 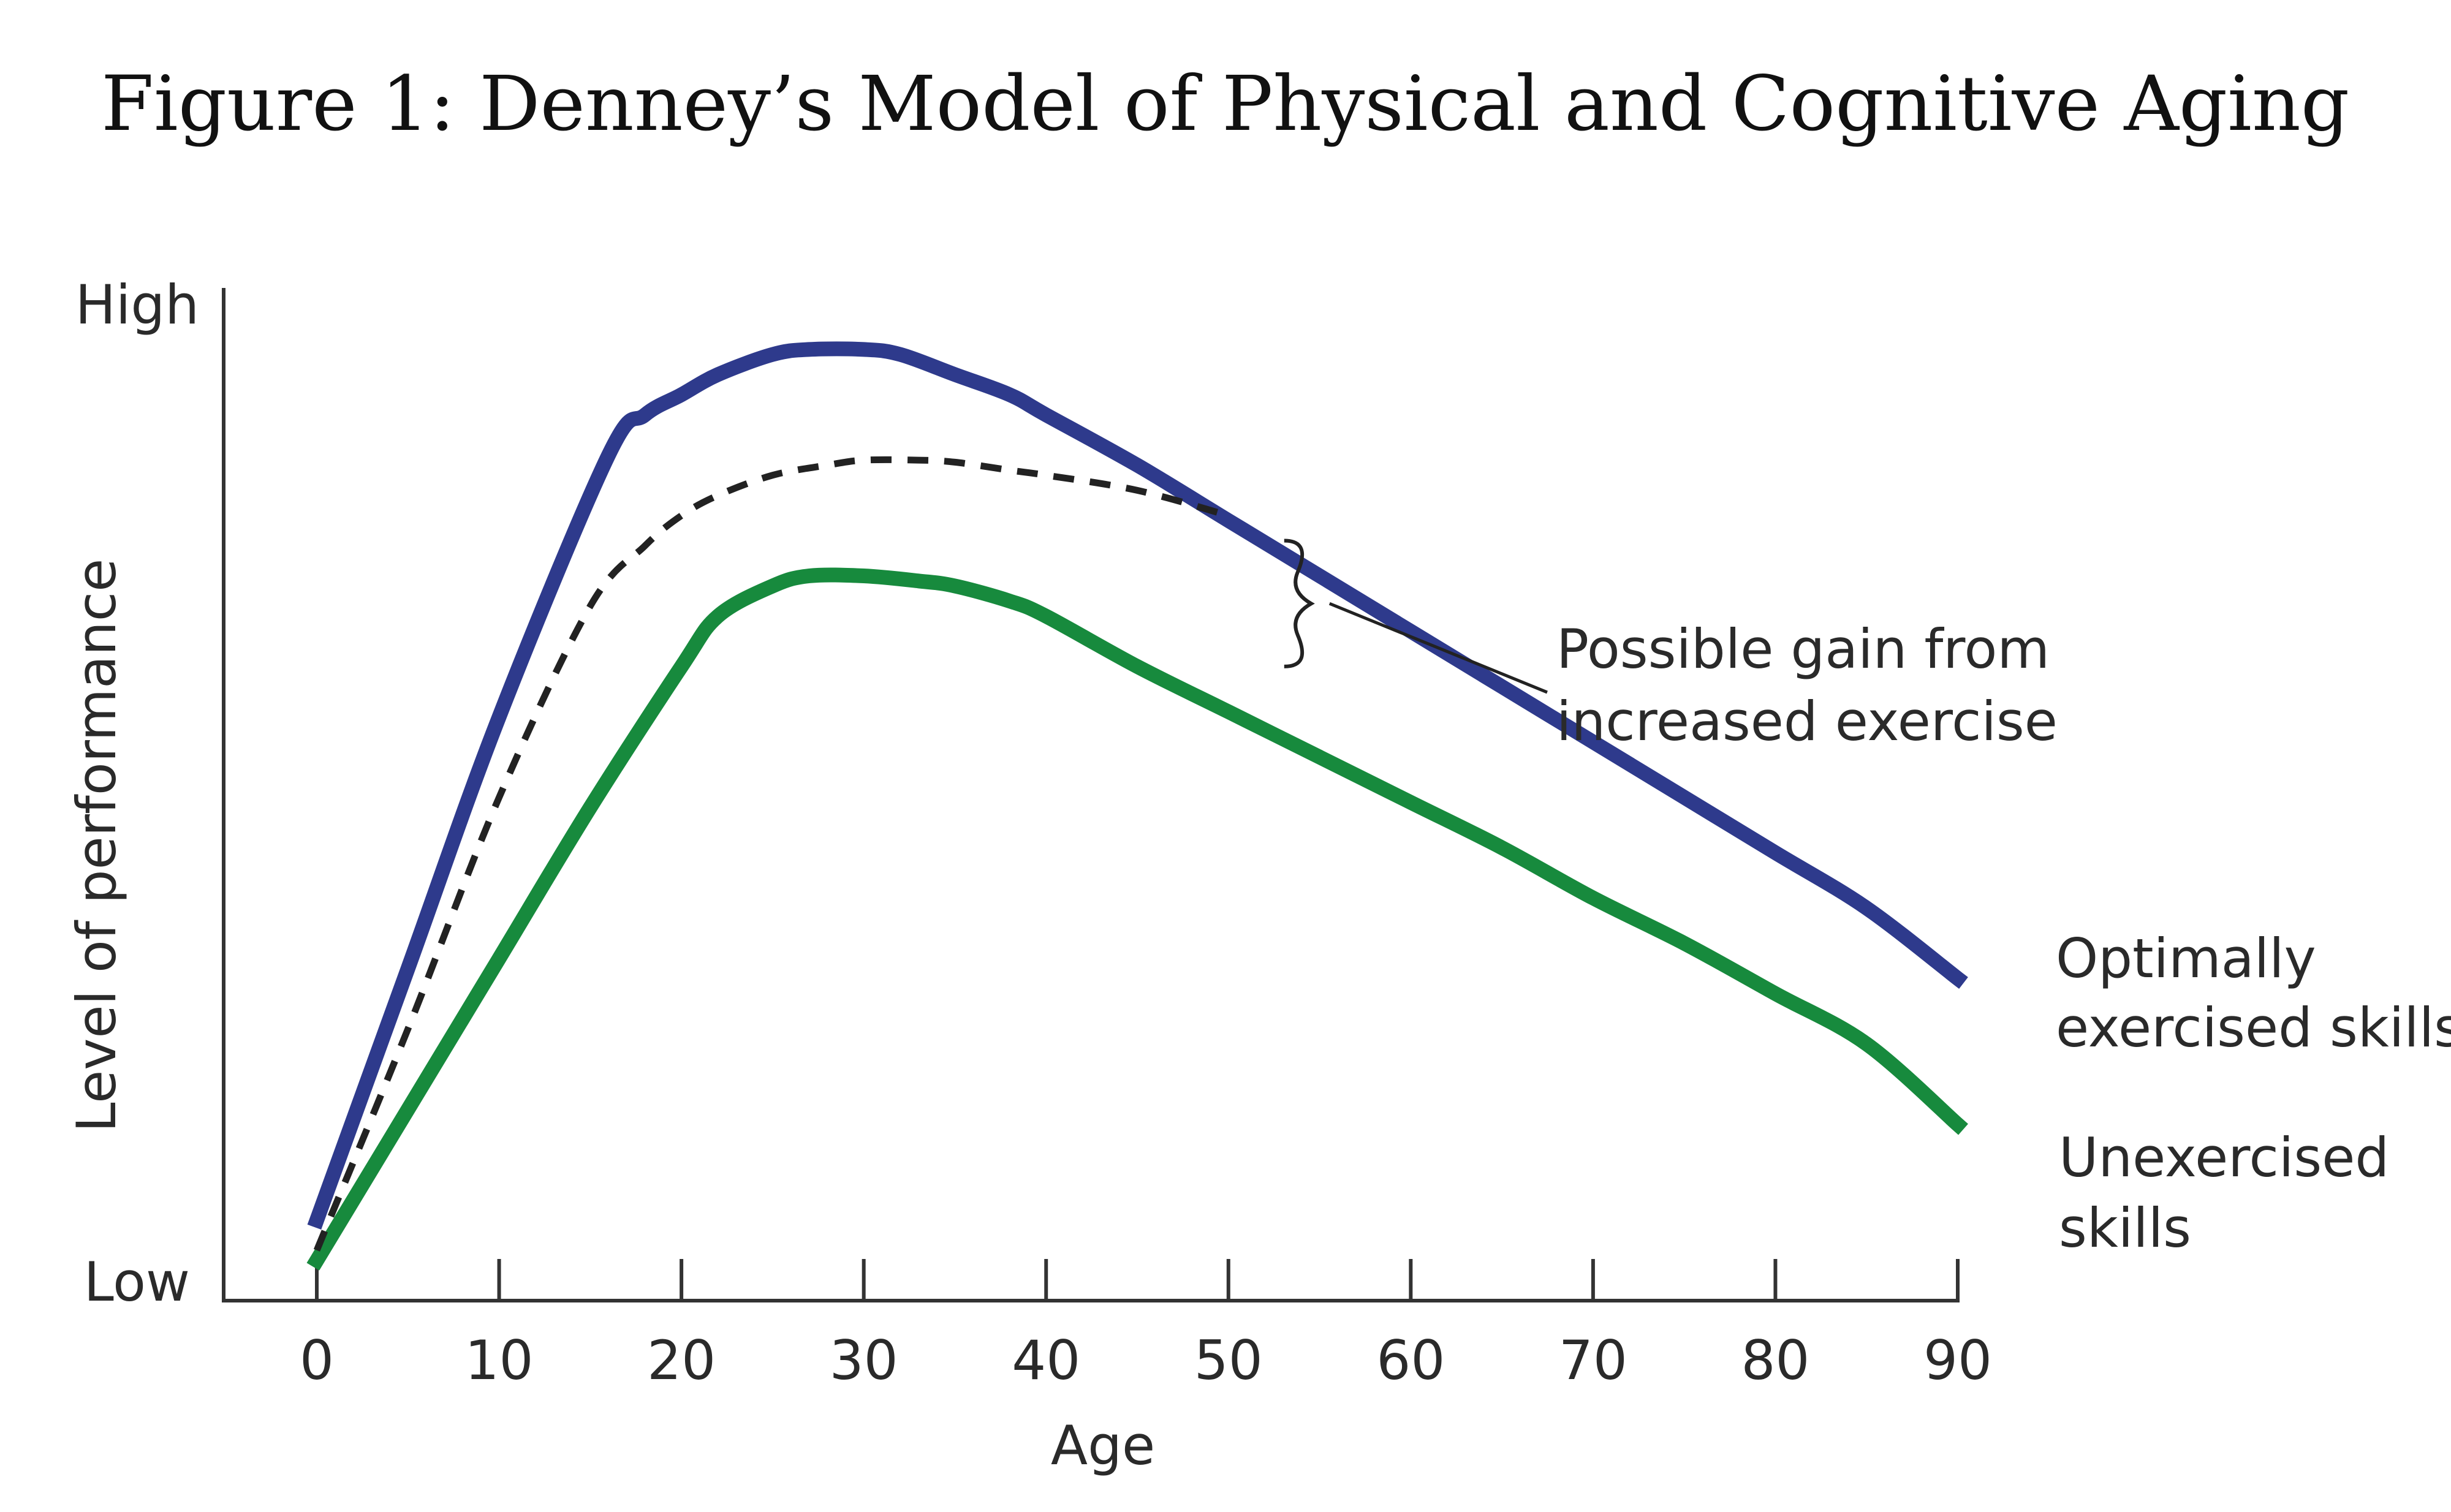 What do you see at coordinates (137, 304) in the screenshot?
I see `y-tick-label-high: High` at bounding box center [137, 304].